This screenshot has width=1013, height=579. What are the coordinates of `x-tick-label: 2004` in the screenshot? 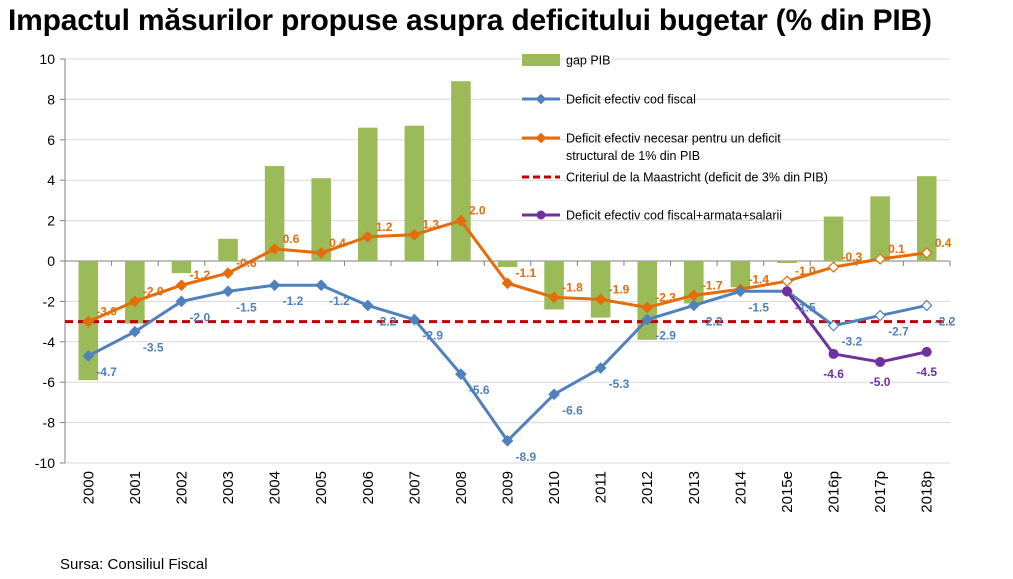 It's located at (275, 487).